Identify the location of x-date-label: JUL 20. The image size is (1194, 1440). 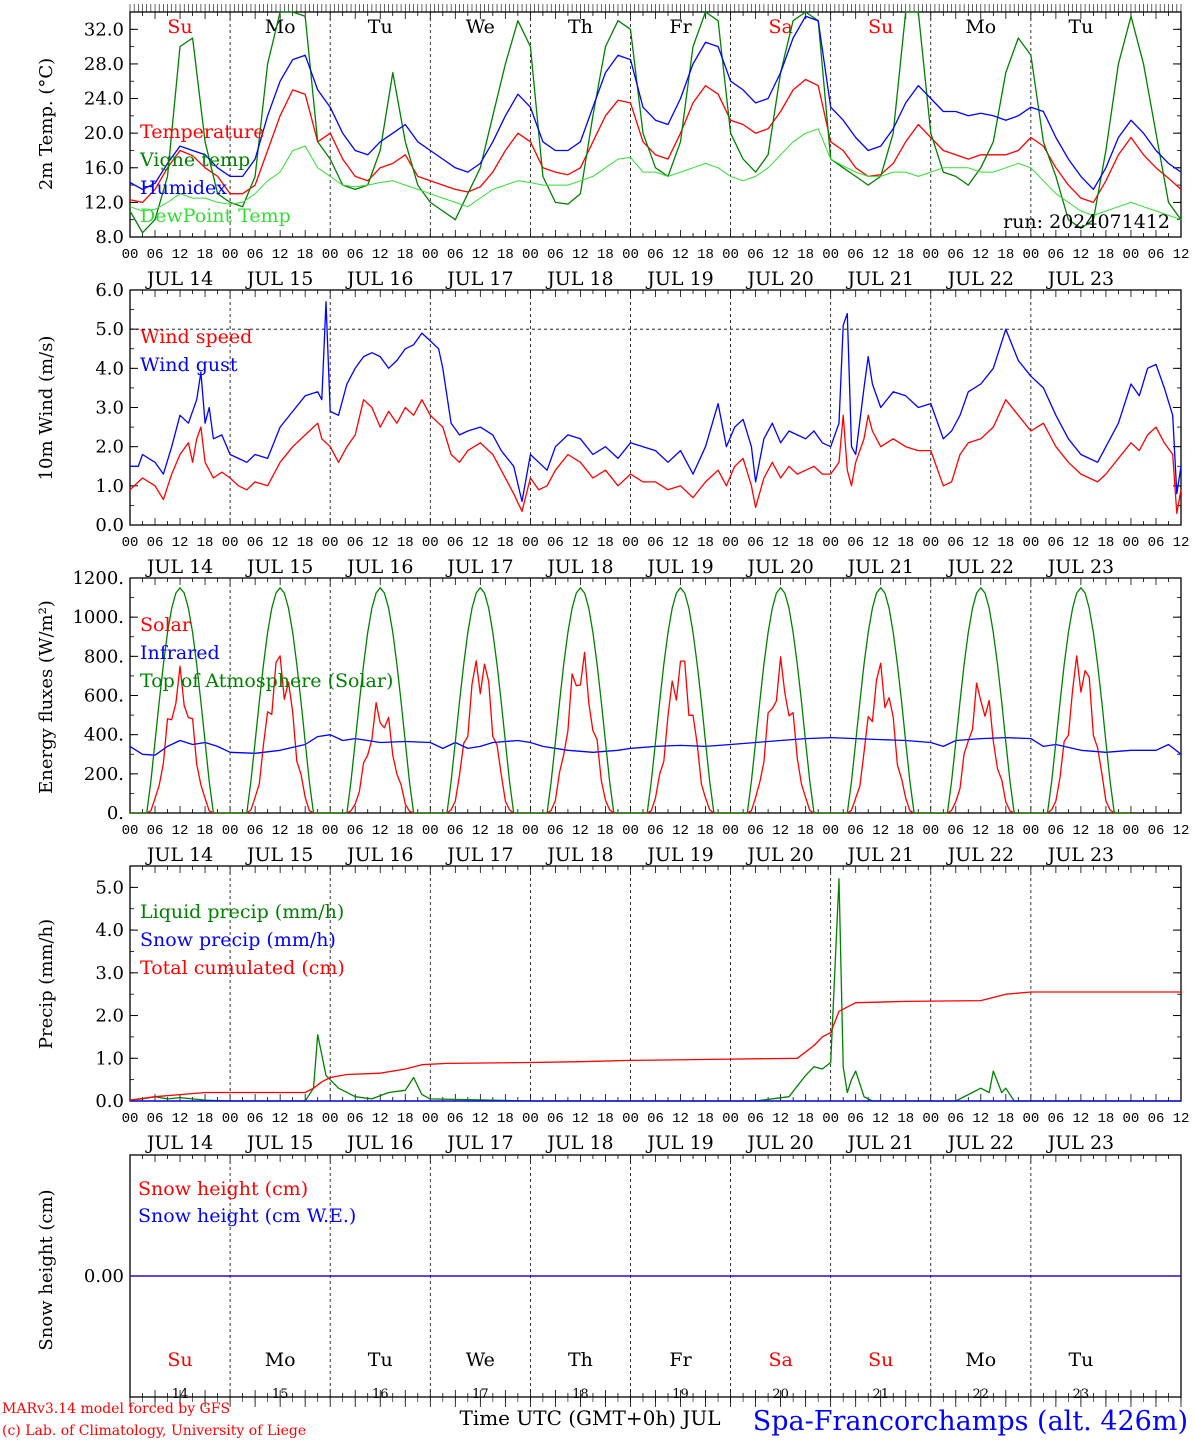
(779, 855).